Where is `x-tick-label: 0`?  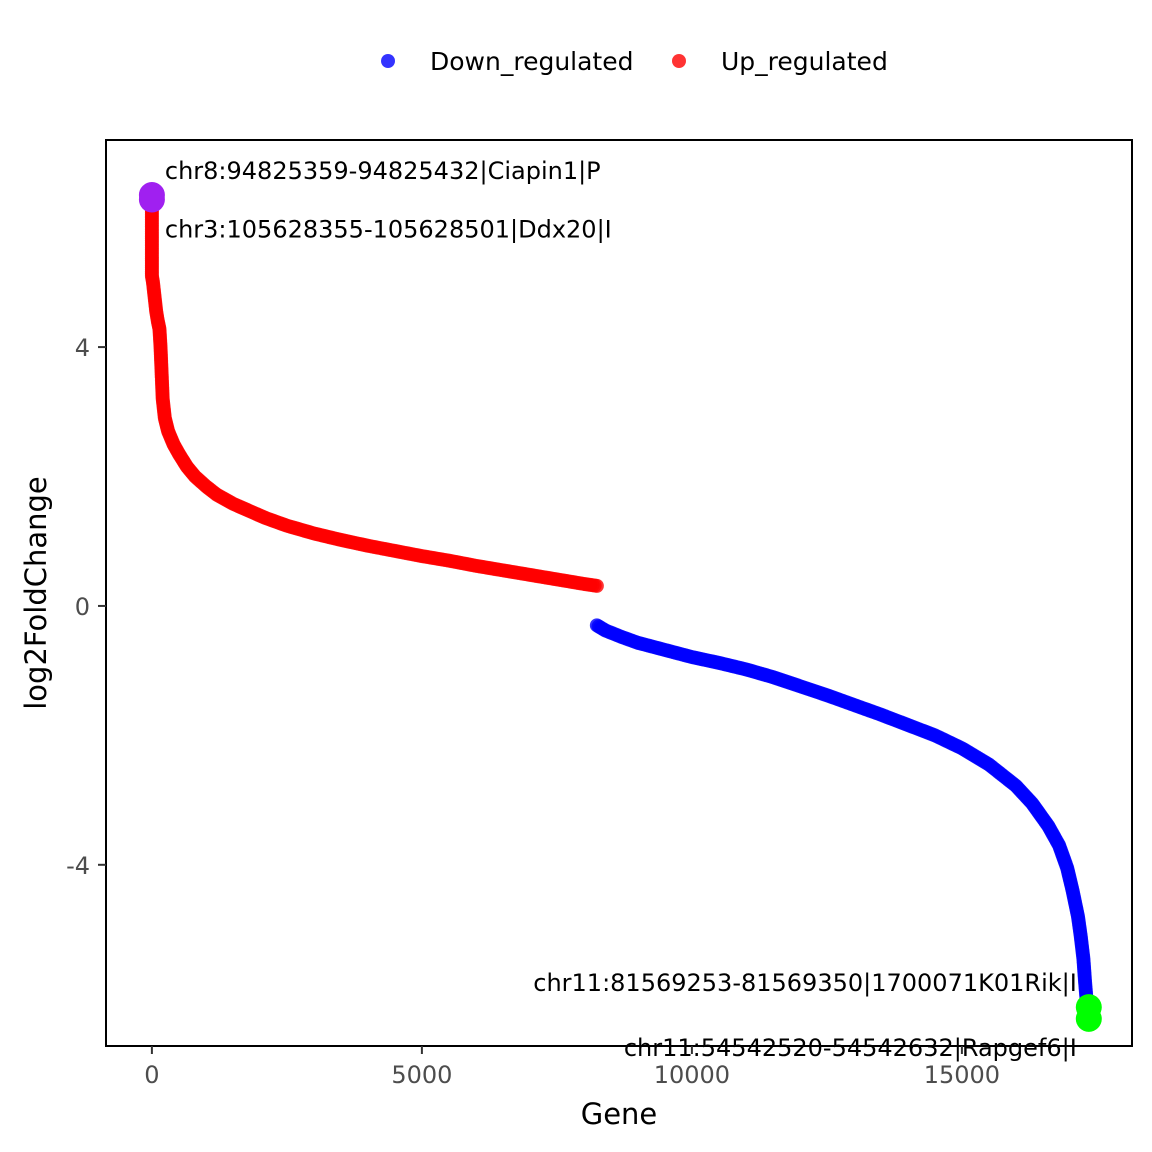
x-tick-label: 0 is located at coordinates (151, 1075).